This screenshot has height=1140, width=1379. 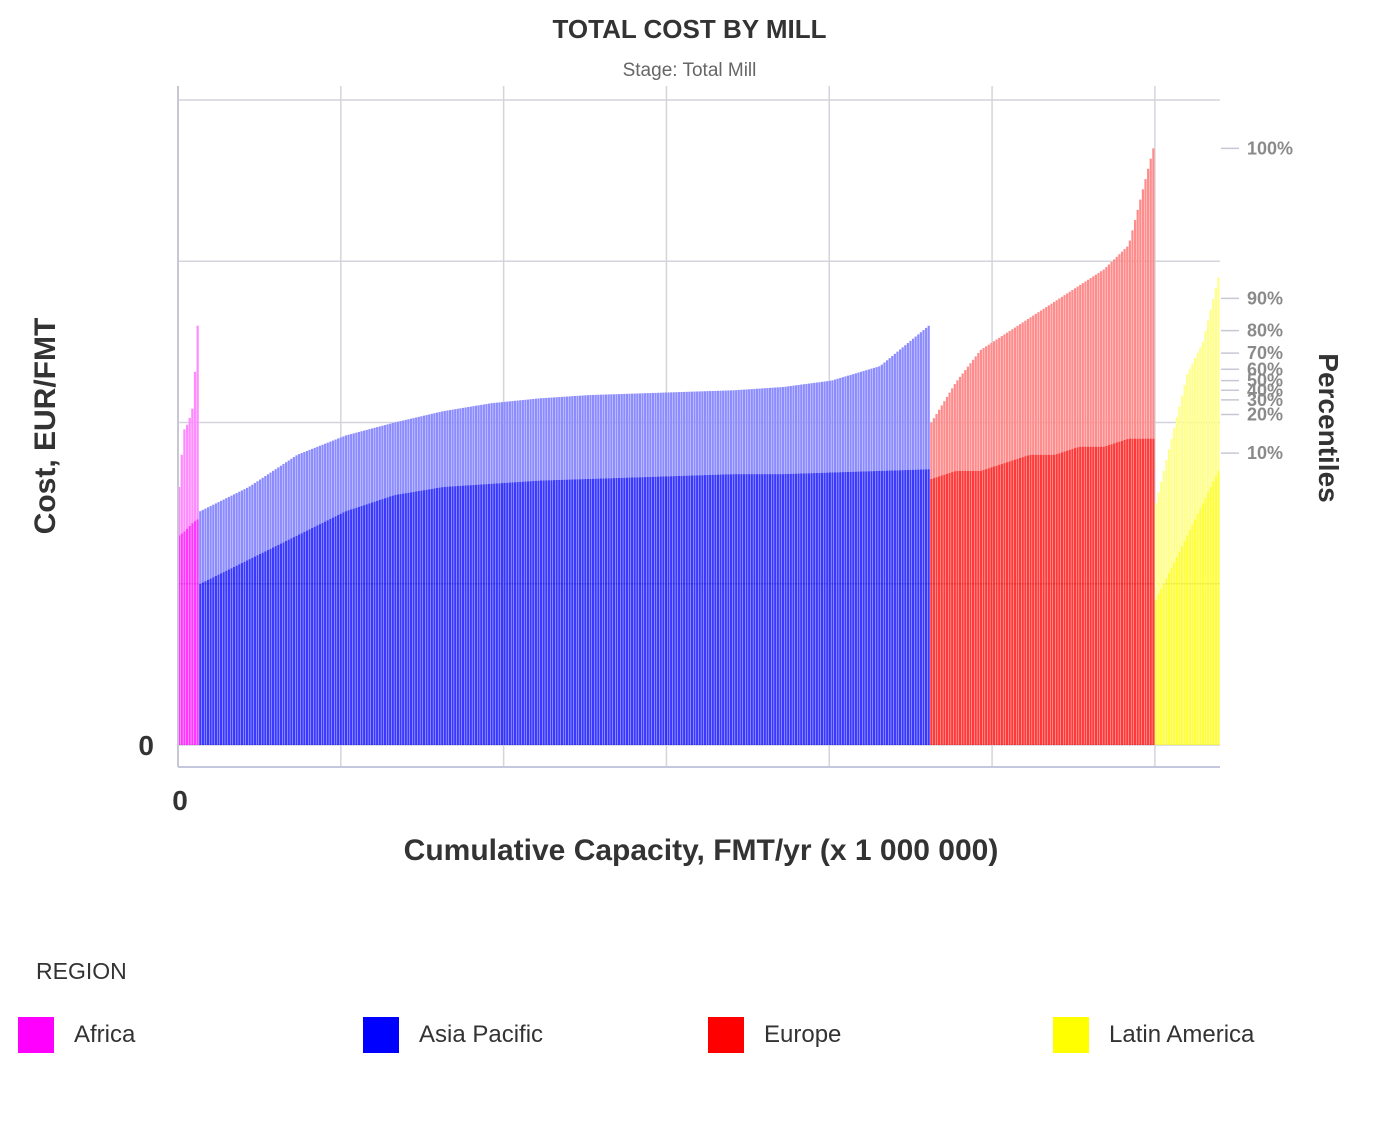 What do you see at coordinates (197, 422) in the screenshot?
I see `bar-africa-upper` at bounding box center [197, 422].